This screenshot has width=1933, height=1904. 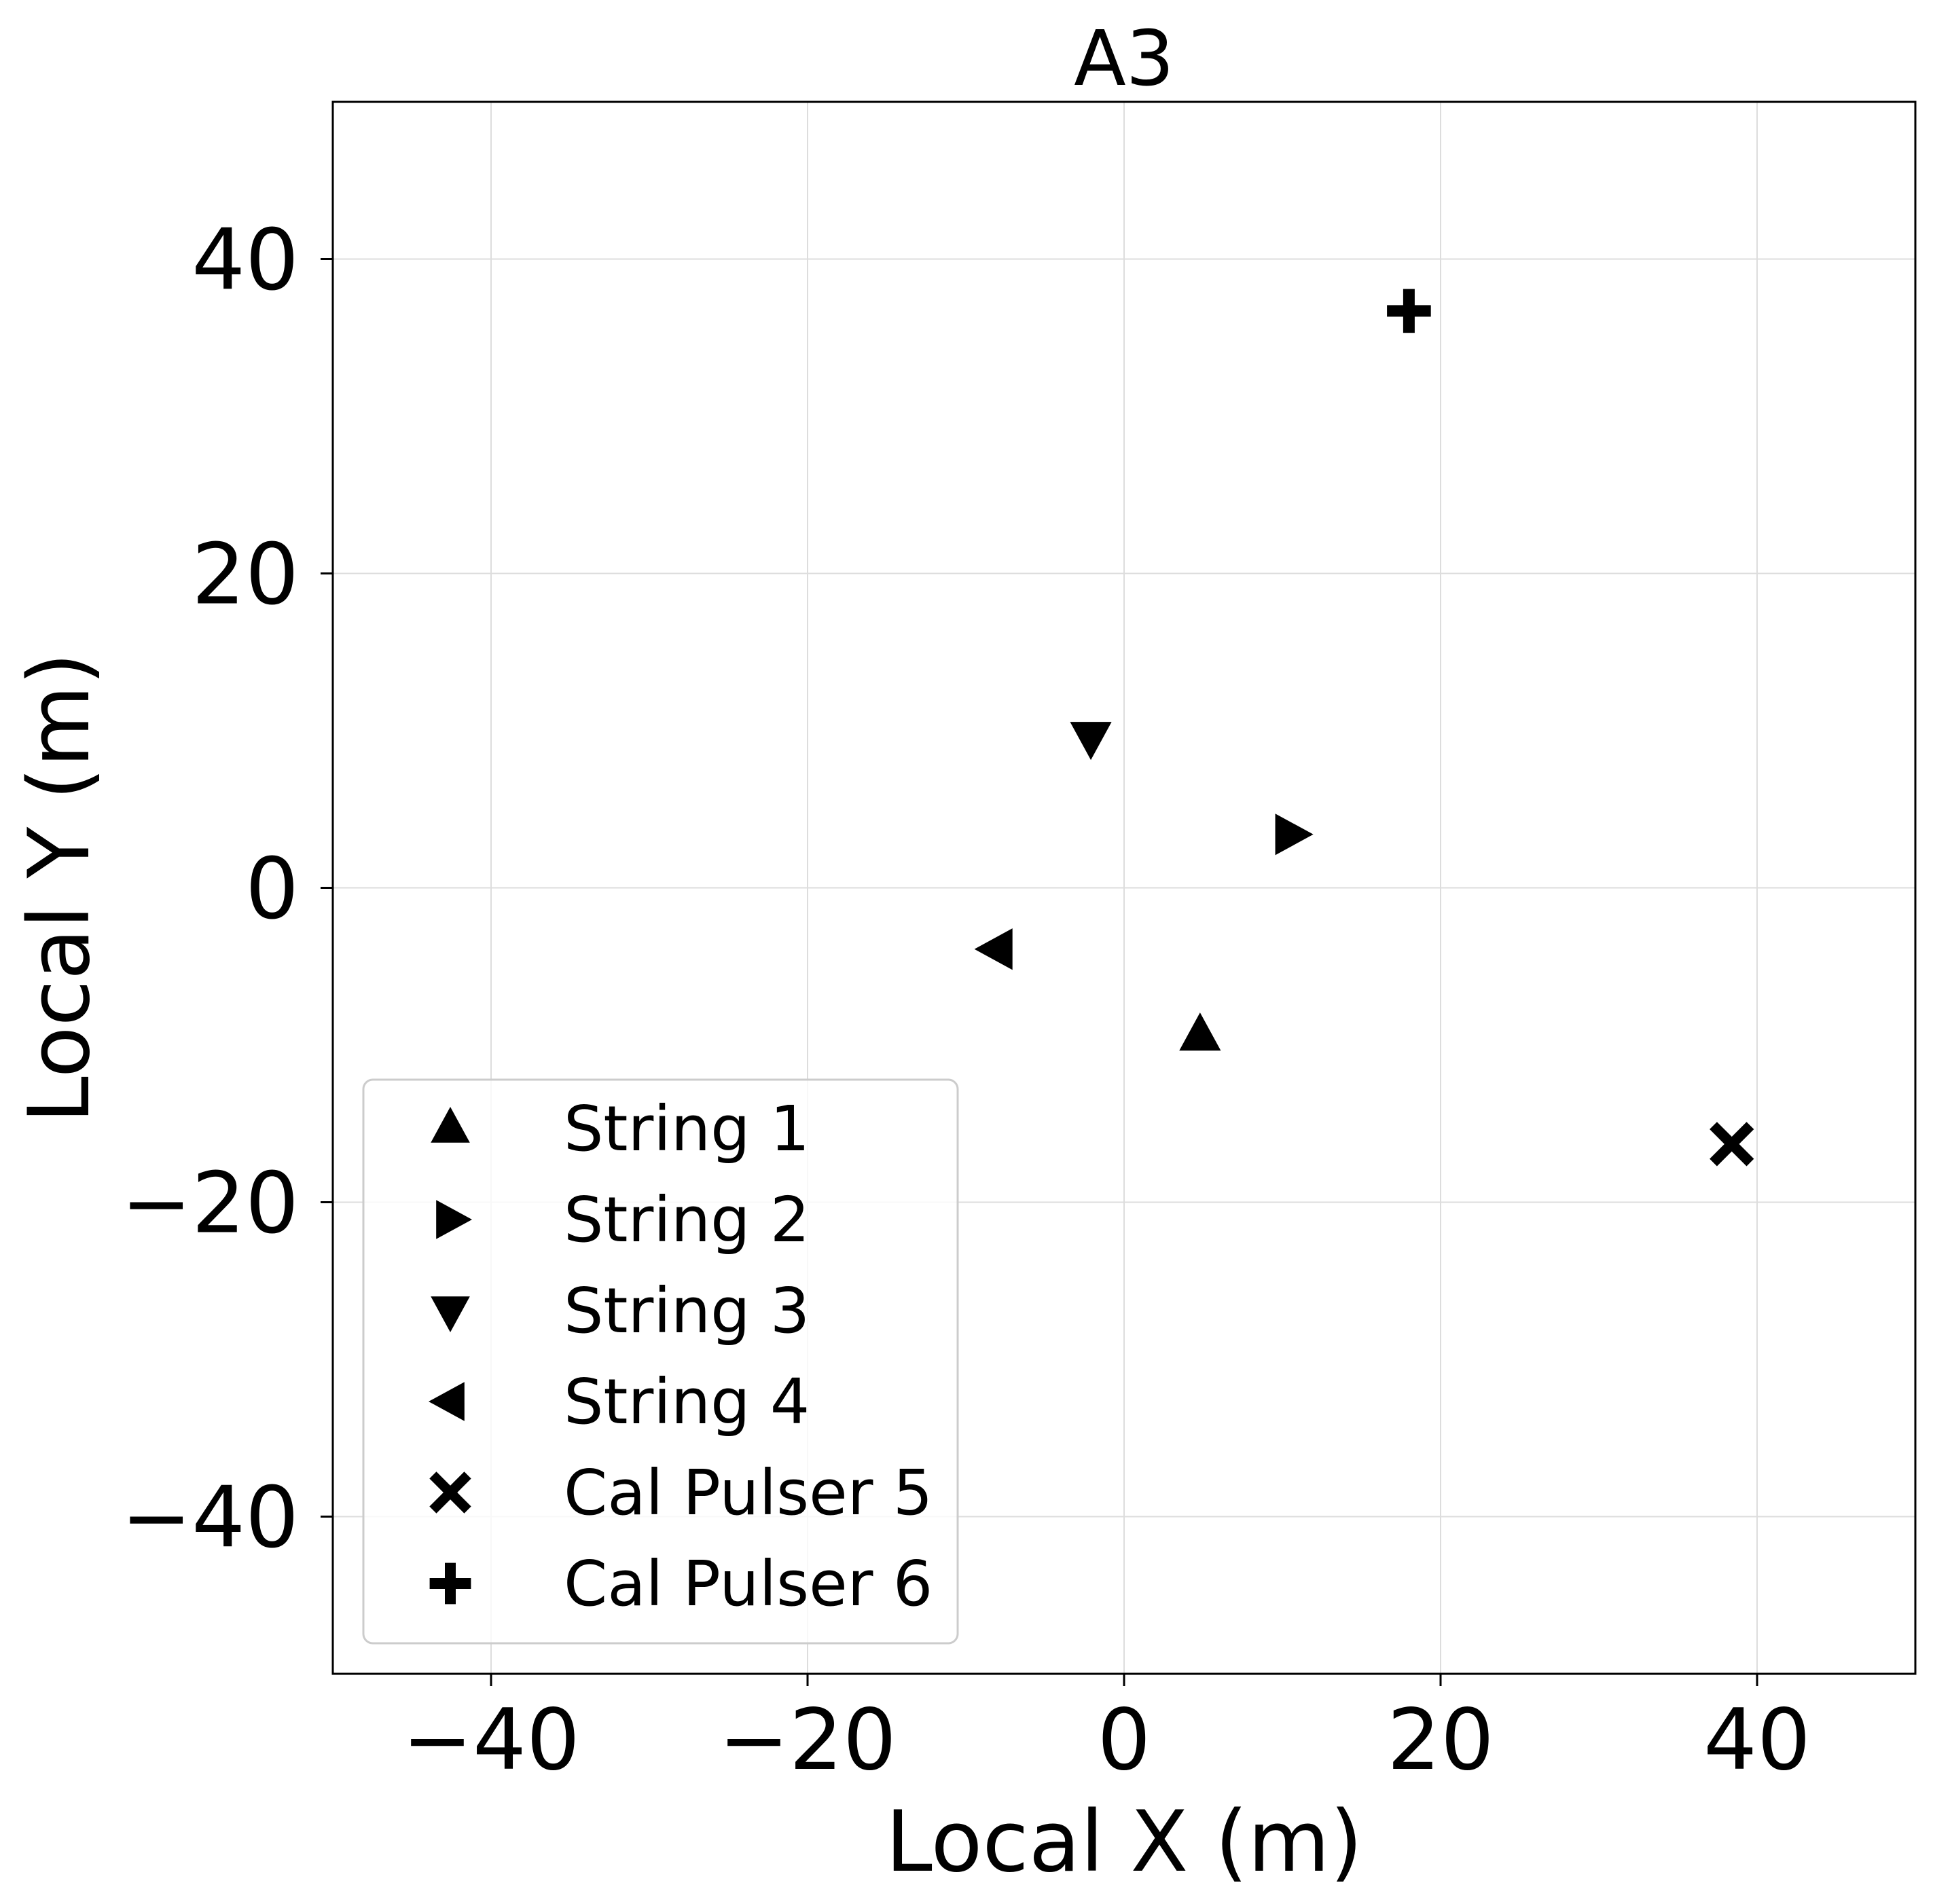 I want to click on data-point-x-cross, so click(x=1732, y=1144).